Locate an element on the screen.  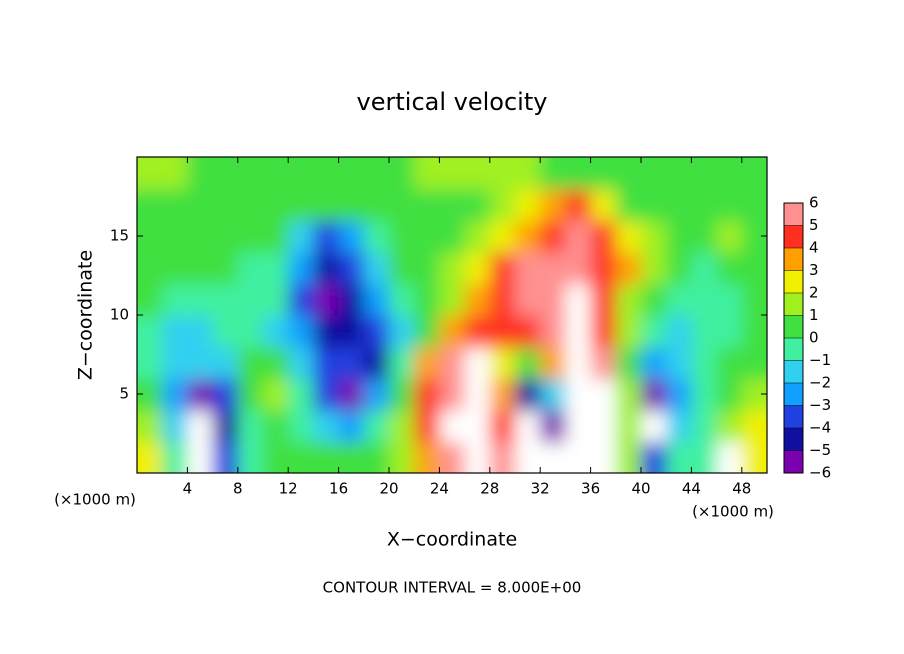
y-tick-label: 10 is located at coordinates (119, 315).